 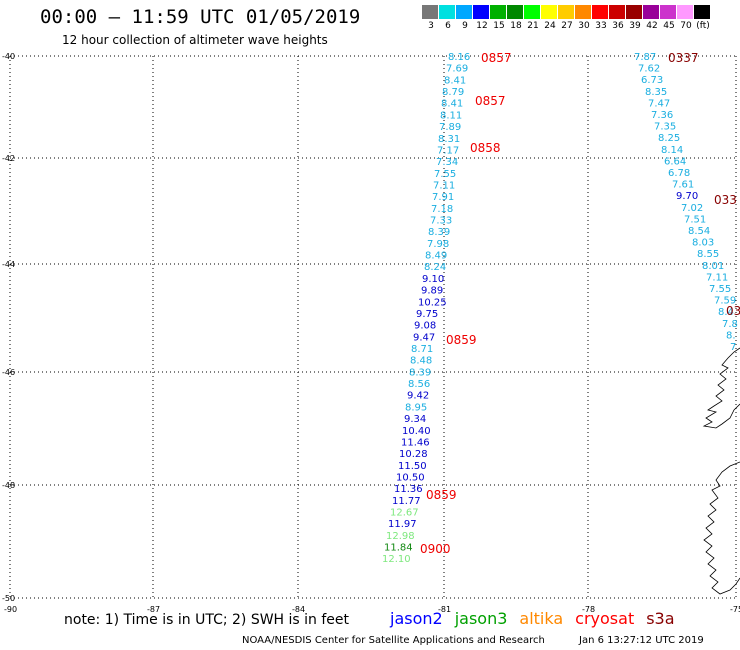 I want to click on colorbar-tick-label: 36, so click(x=618, y=26).